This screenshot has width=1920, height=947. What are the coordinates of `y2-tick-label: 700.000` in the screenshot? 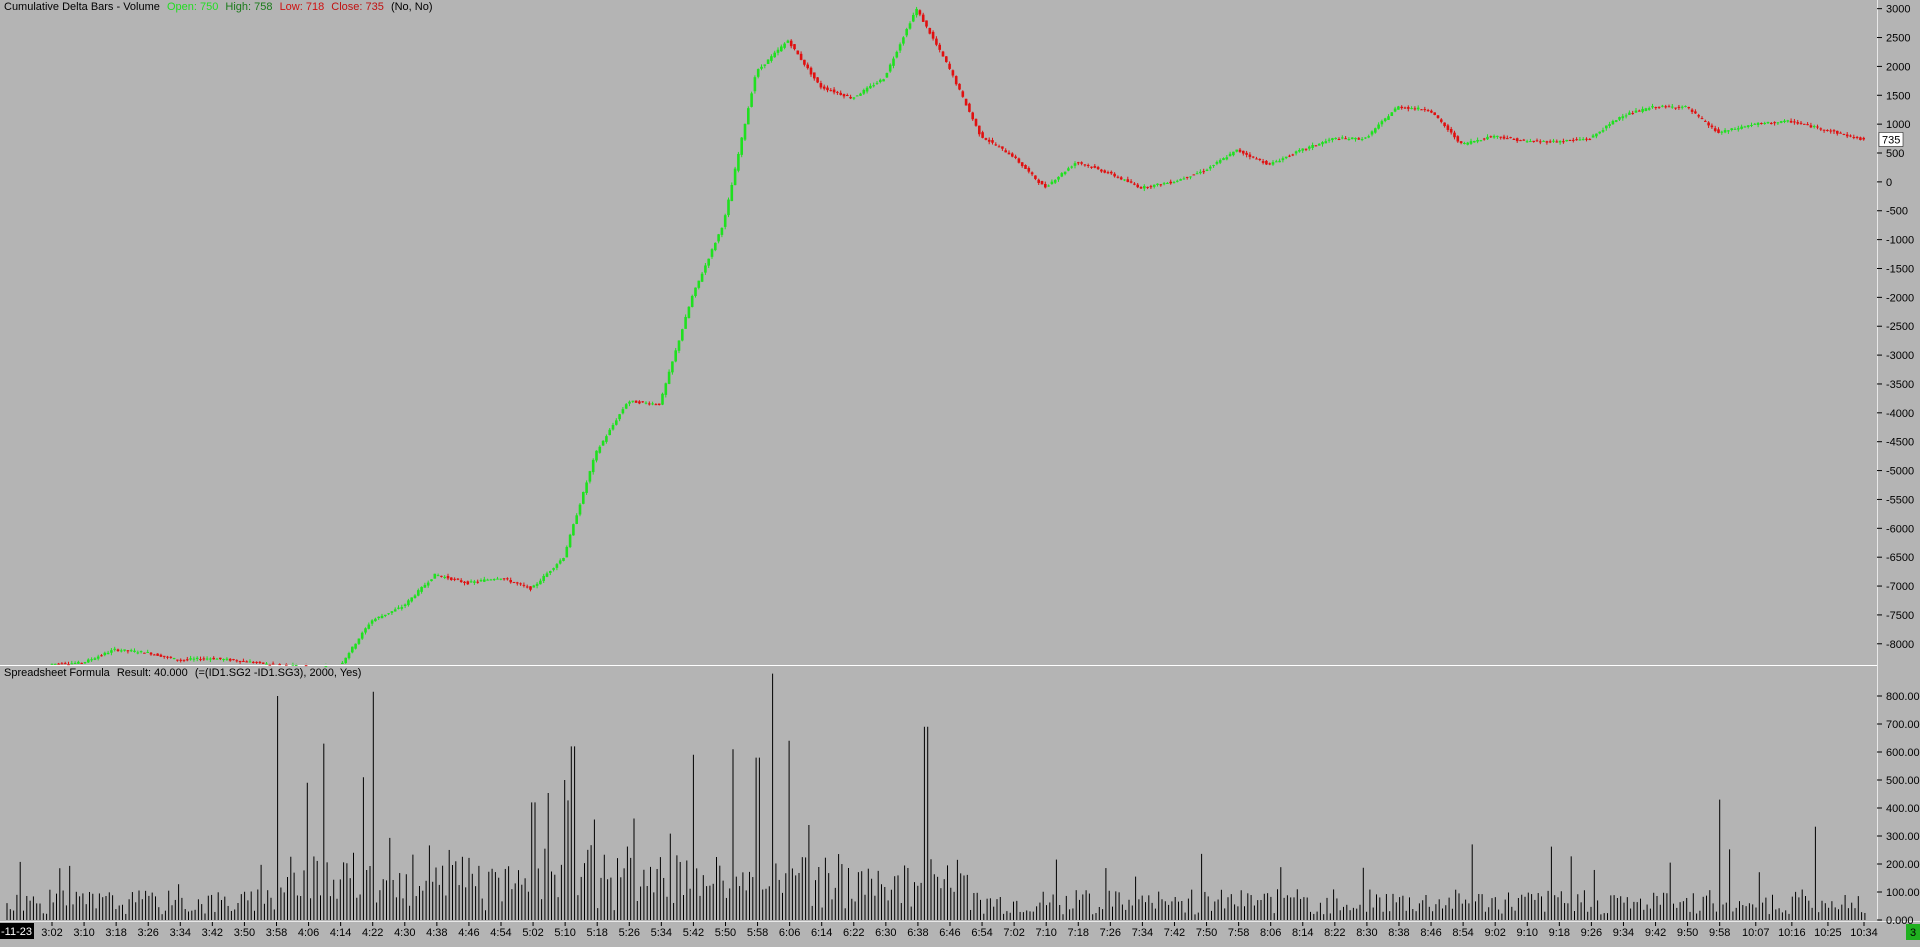 It's located at (1903, 725).